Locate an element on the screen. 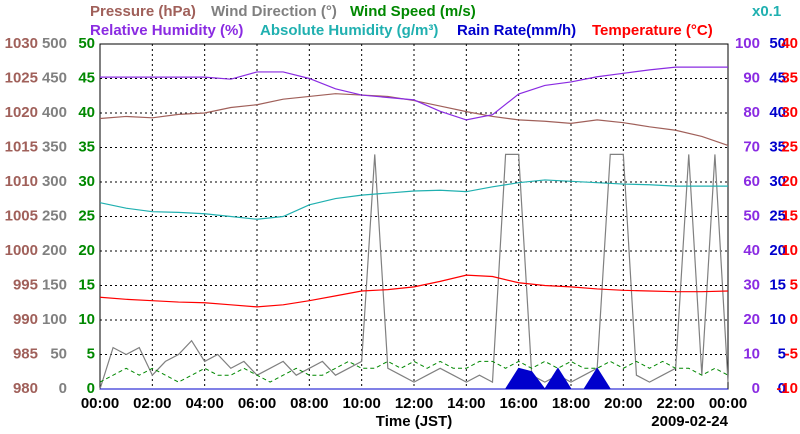 This screenshot has width=800, height=434. legend-label: Relative Humidity (%) is located at coordinates (166, 30).